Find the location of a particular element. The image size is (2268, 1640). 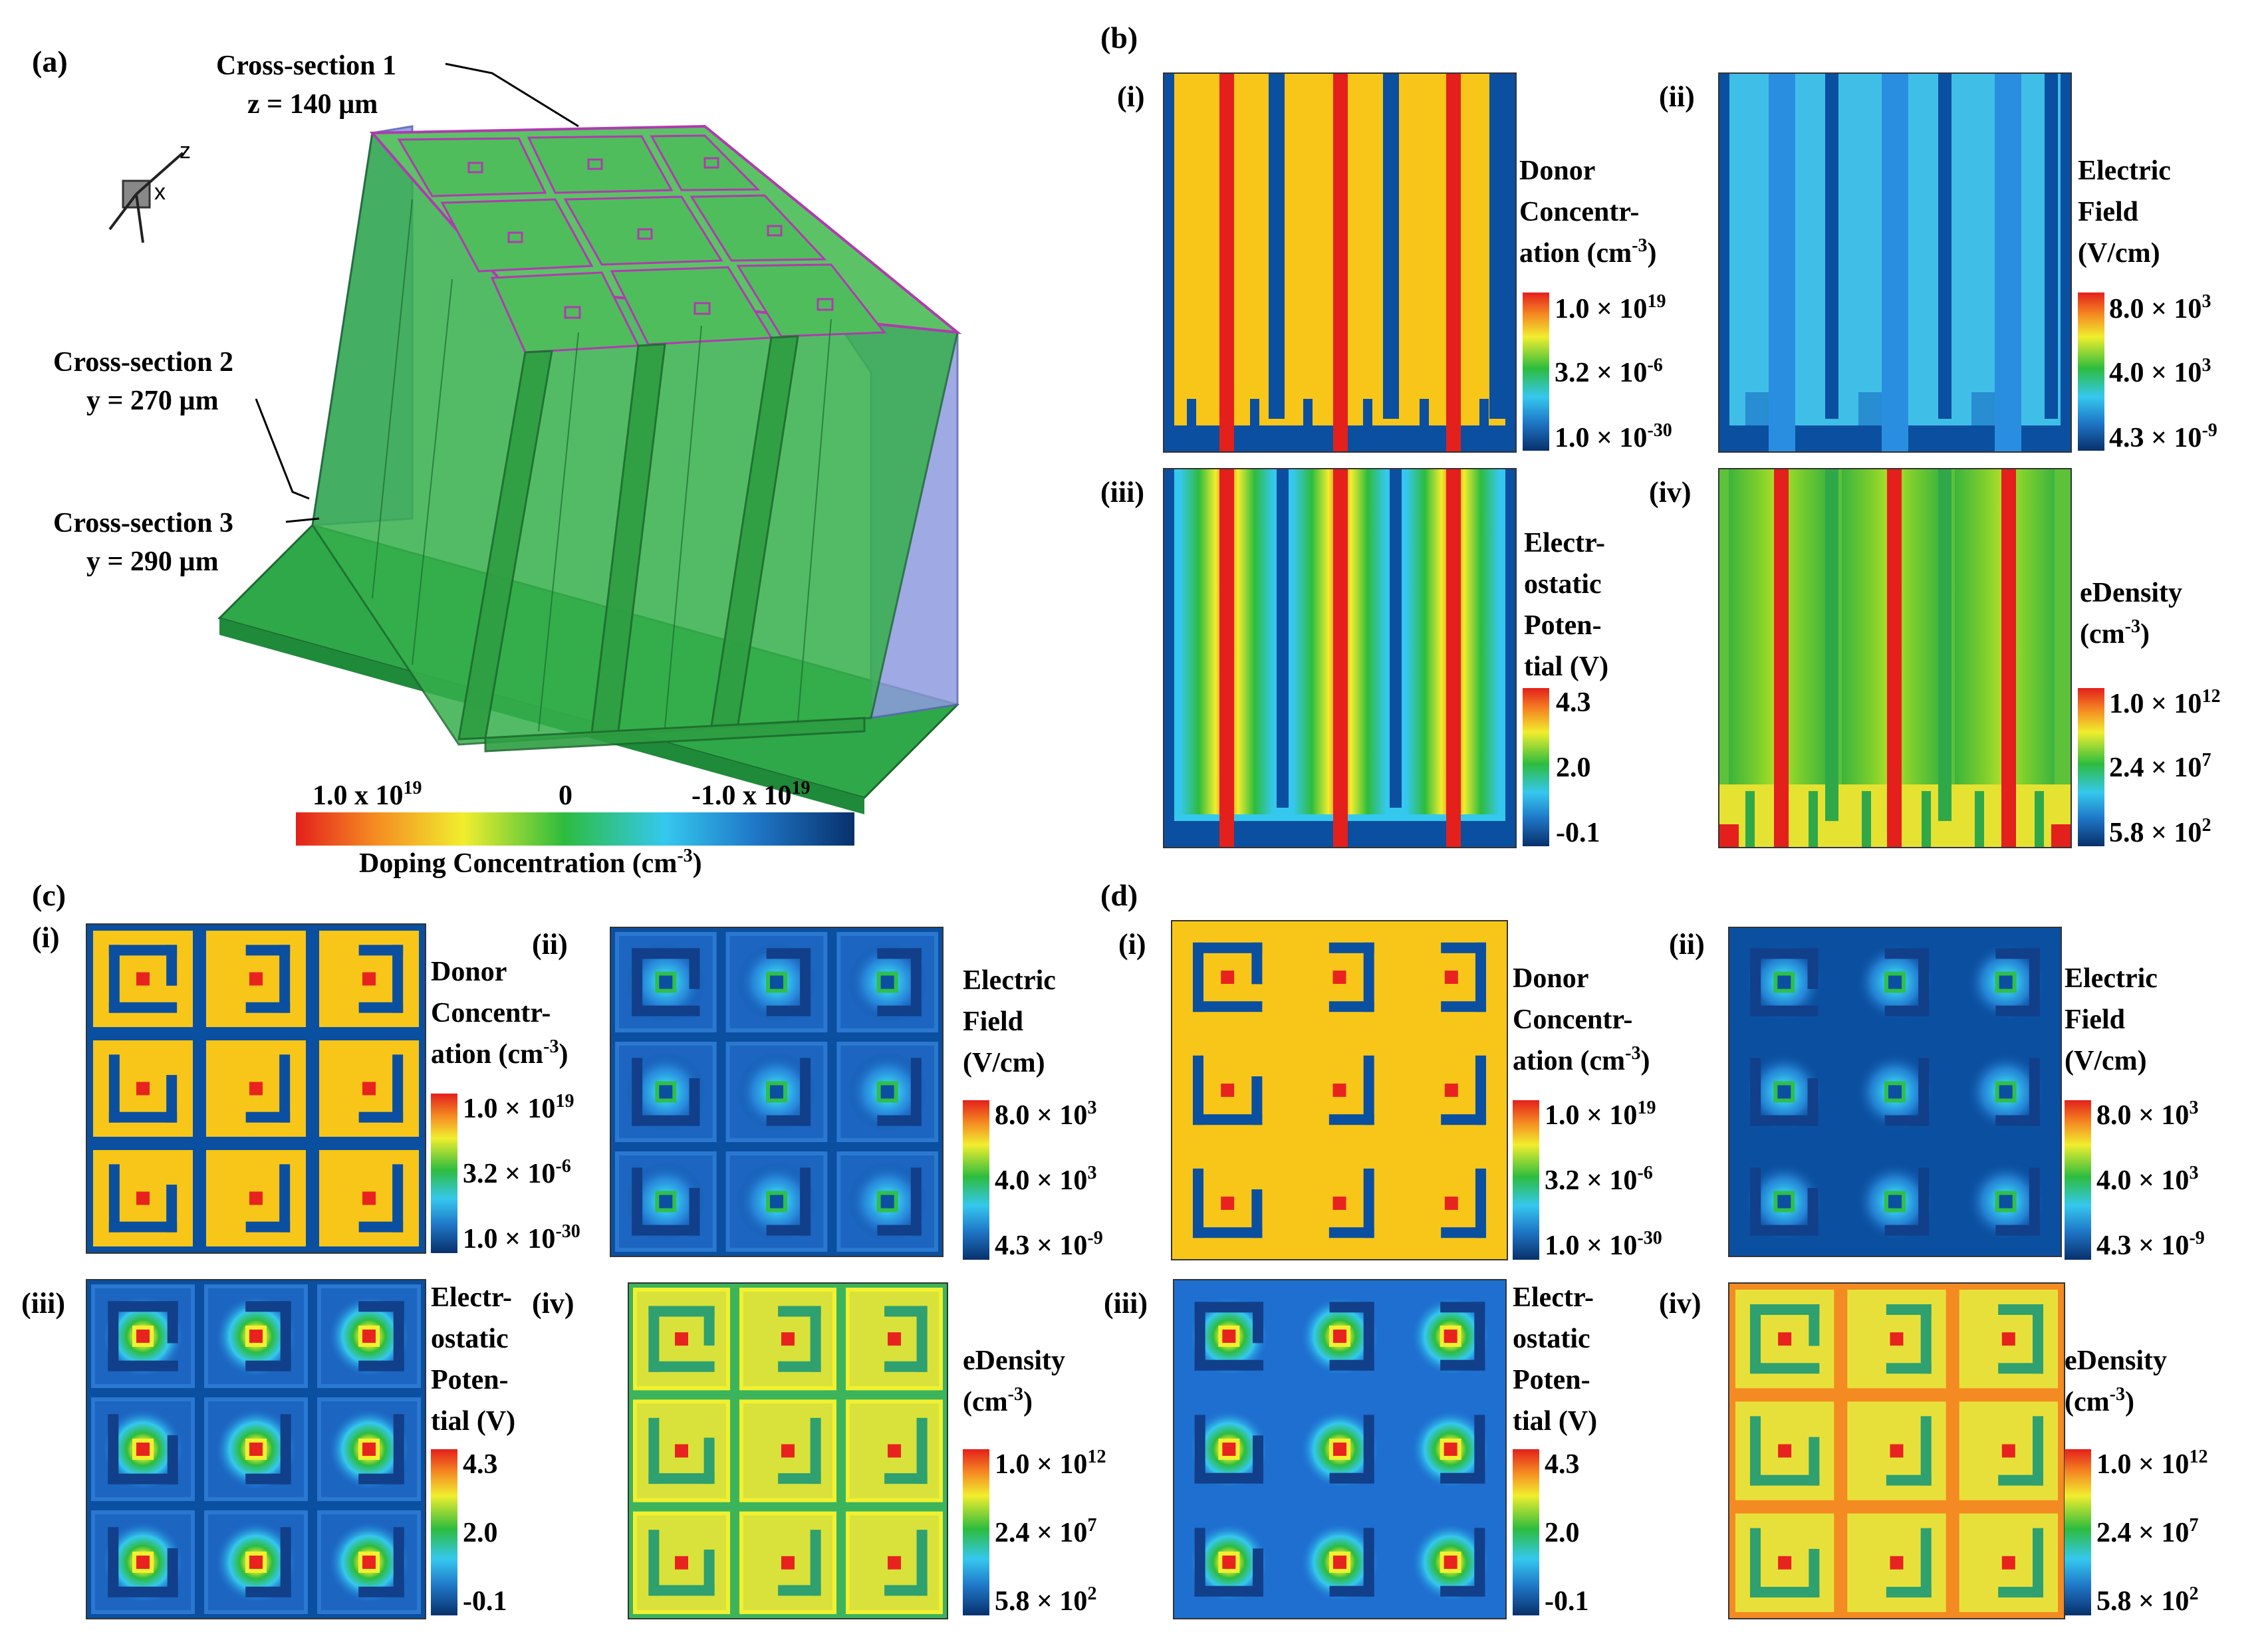

panel-b-label: (b) is located at coordinates (1119, 38).